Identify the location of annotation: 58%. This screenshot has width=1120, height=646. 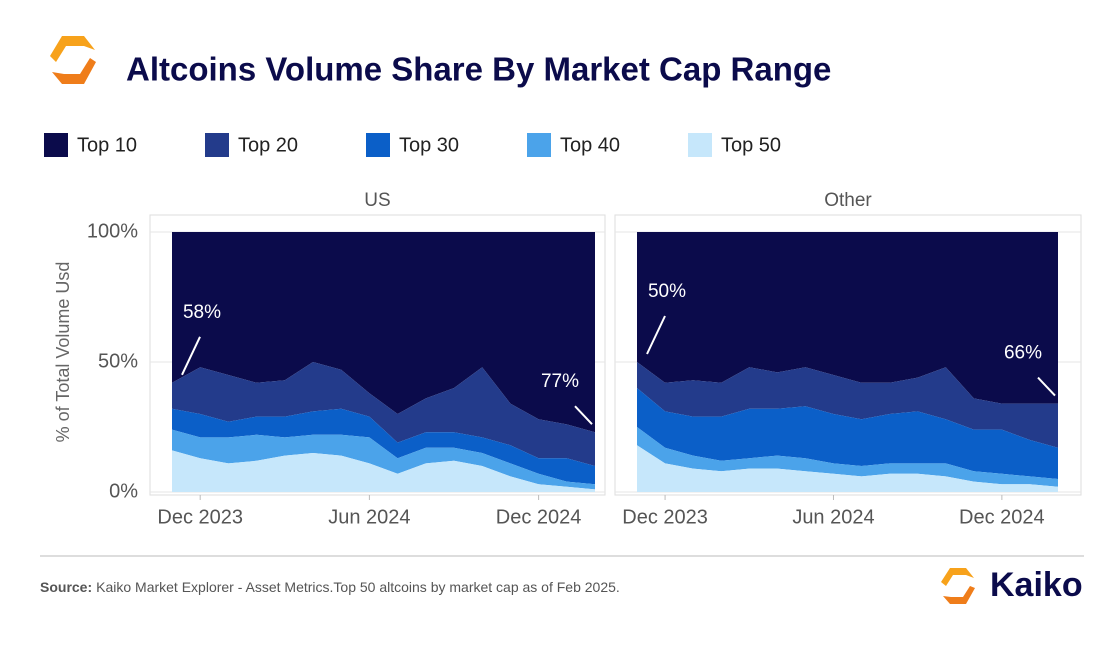
(202, 312).